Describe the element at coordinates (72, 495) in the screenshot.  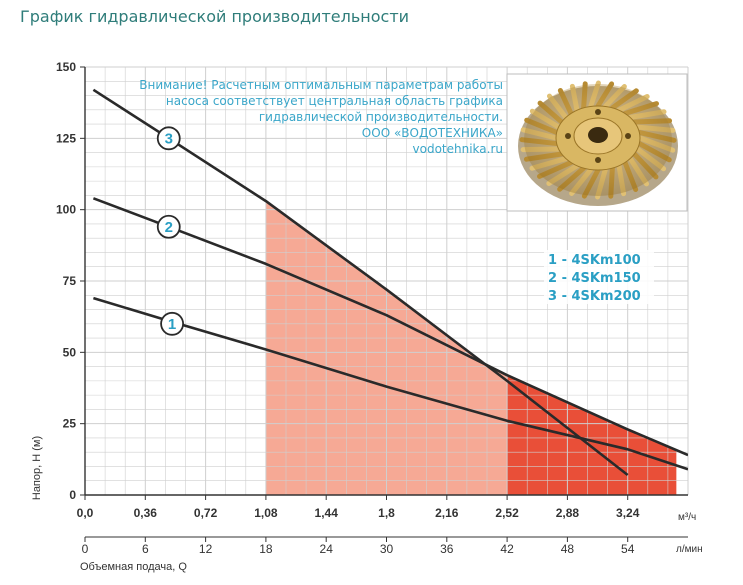
I see `y-tick-label: 0` at that location.